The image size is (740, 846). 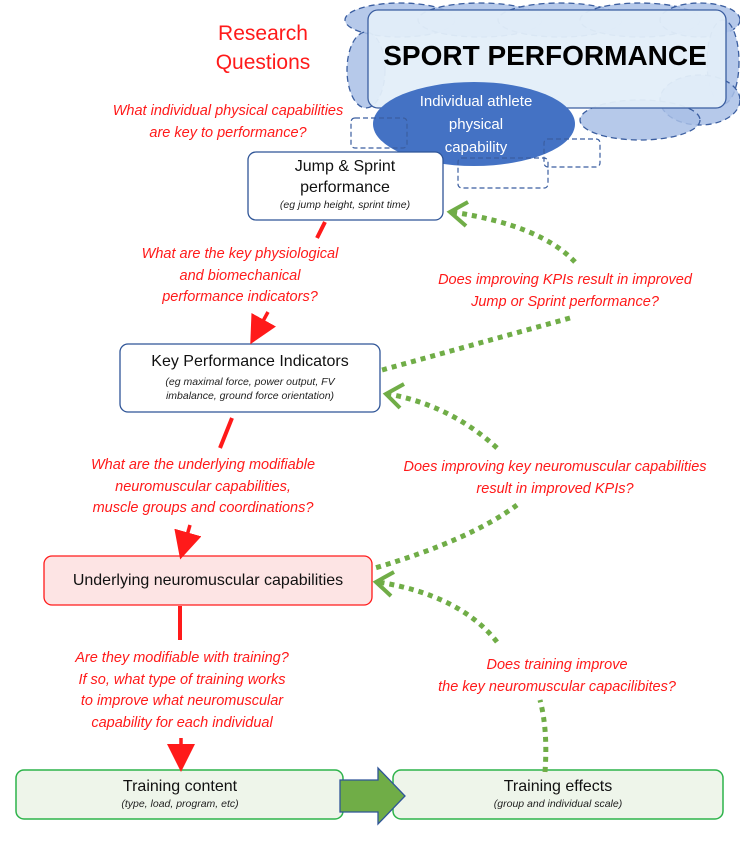 What do you see at coordinates (557, 665) in the screenshot?
I see `line: Does training improve` at bounding box center [557, 665].